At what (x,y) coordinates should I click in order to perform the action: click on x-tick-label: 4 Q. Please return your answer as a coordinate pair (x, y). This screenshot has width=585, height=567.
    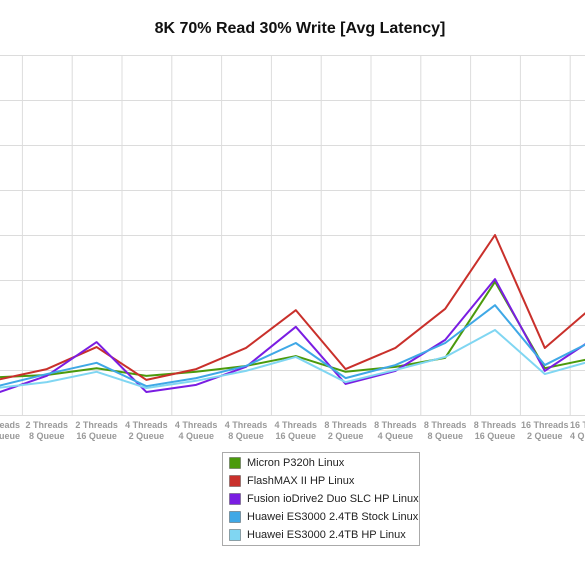
    Looking at the image, I should click on (577, 436).